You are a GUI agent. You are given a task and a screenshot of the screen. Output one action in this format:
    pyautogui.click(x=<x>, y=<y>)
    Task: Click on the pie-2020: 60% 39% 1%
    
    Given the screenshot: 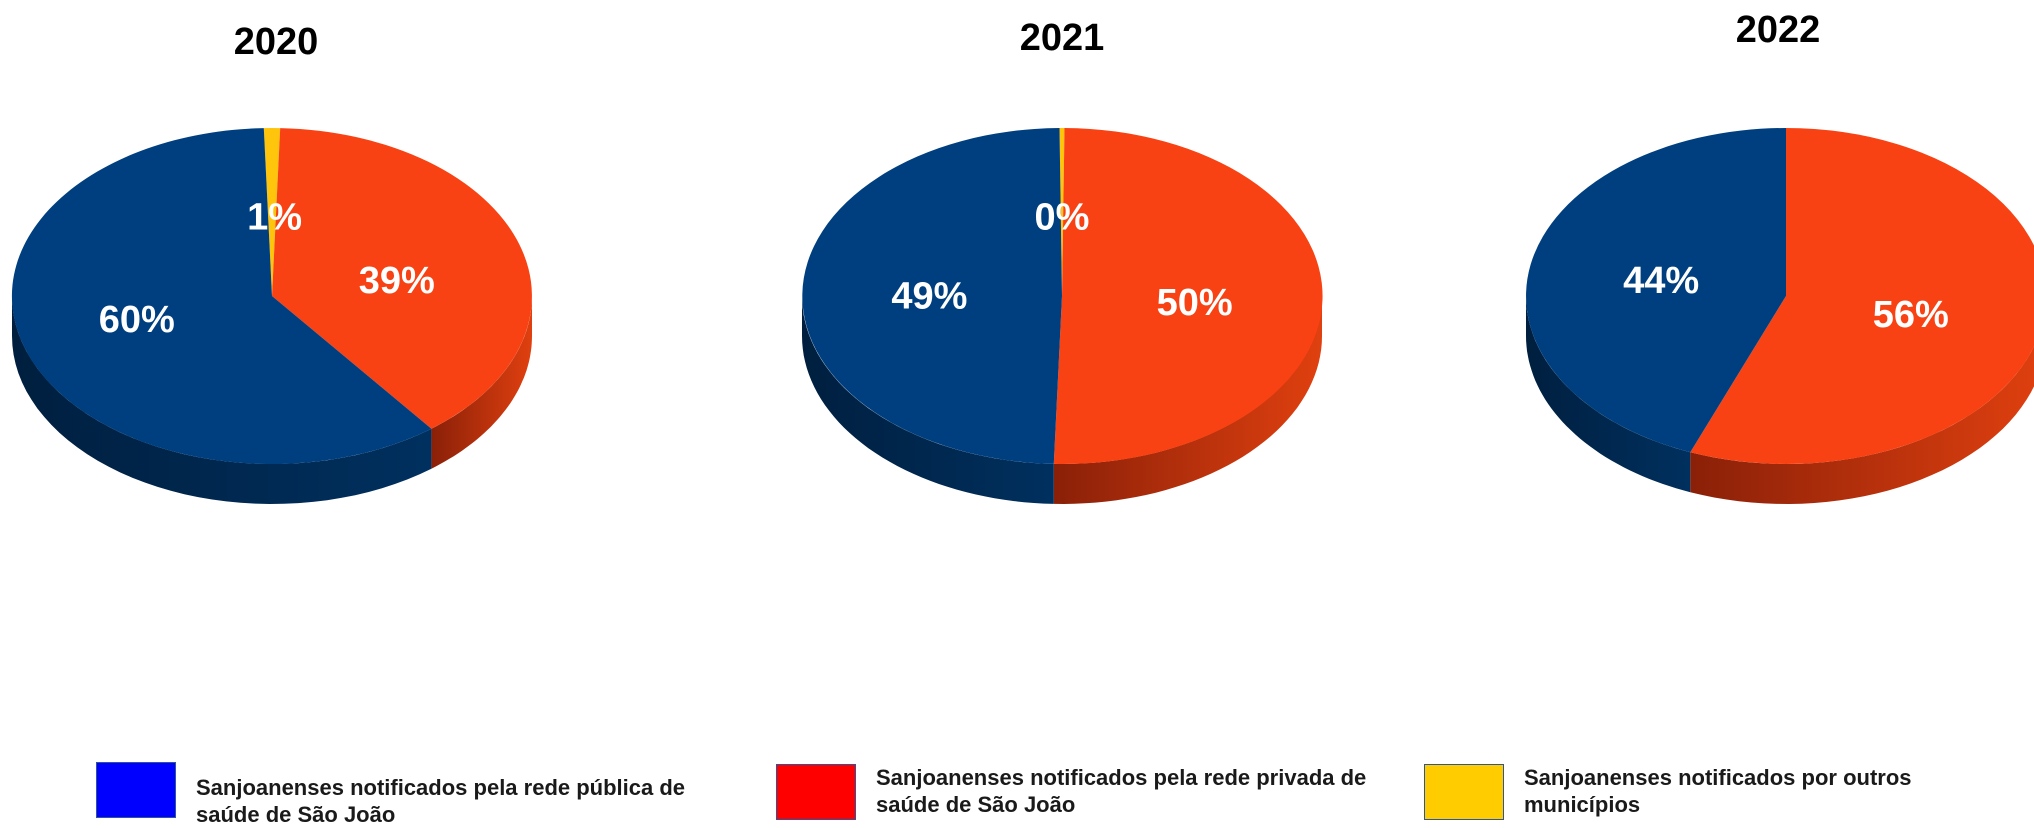 What is the action you would take?
    pyautogui.click(x=271, y=316)
    